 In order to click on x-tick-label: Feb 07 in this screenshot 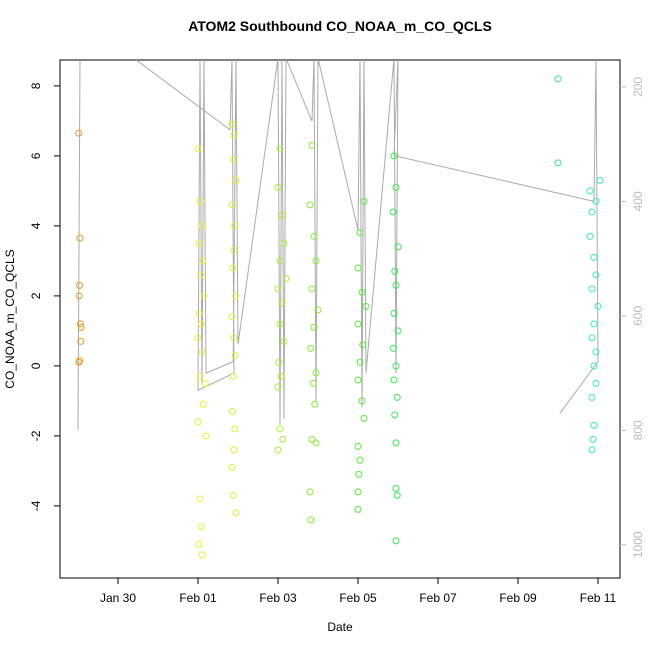, I will do `click(438, 598)`.